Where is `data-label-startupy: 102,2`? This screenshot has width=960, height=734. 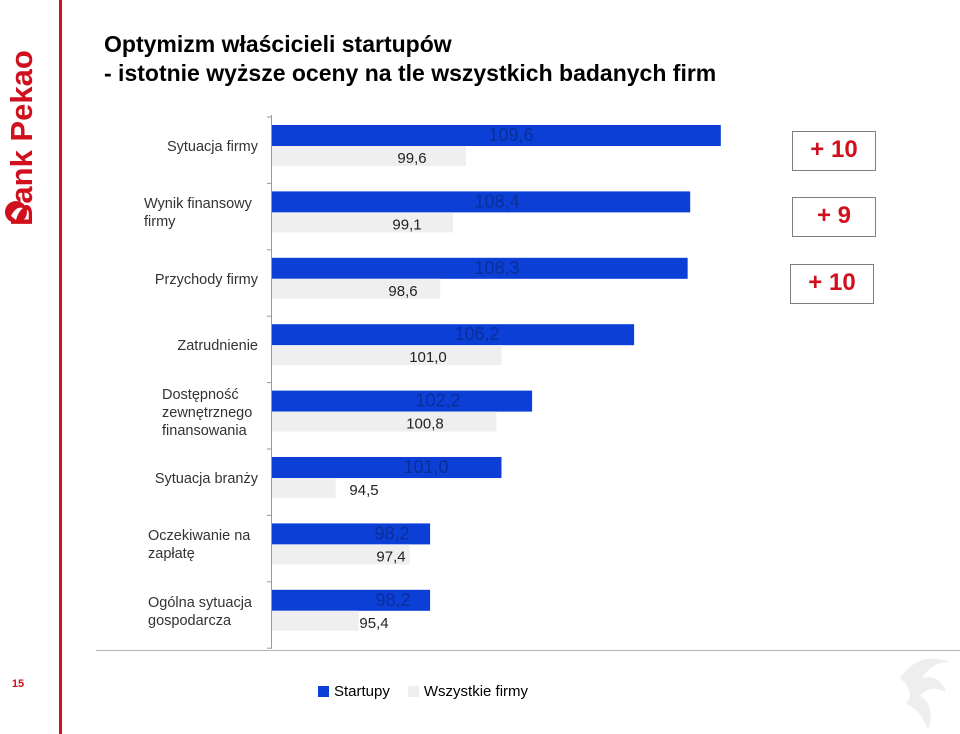
data-label-startupy: 102,2 is located at coordinates (437, 401).